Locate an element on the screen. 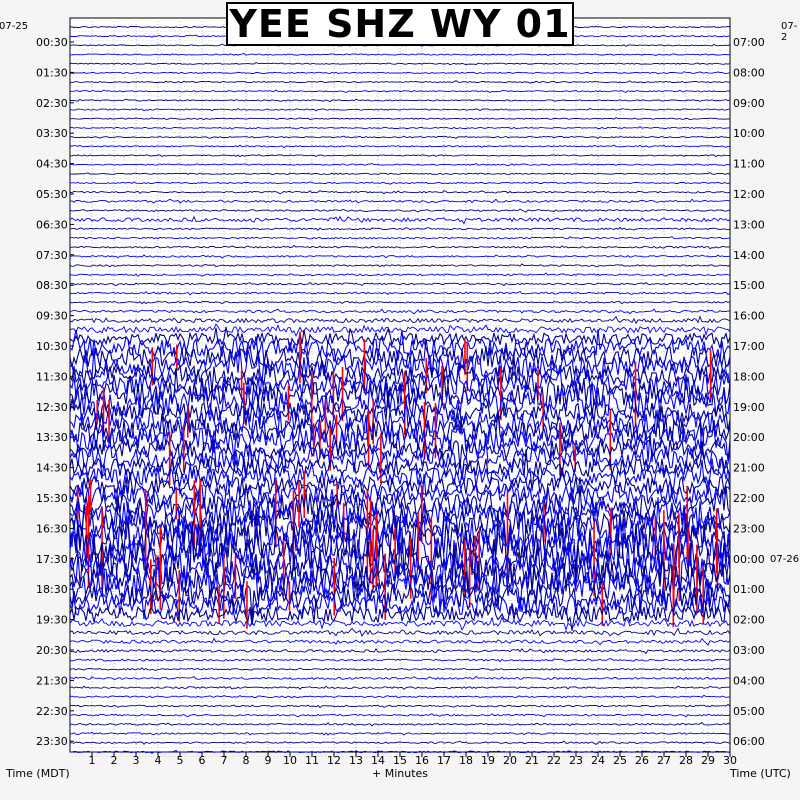 The height and width of the screenshot is (800, 800). right-time-label: 23:00 is located at coordinates (749, 528).